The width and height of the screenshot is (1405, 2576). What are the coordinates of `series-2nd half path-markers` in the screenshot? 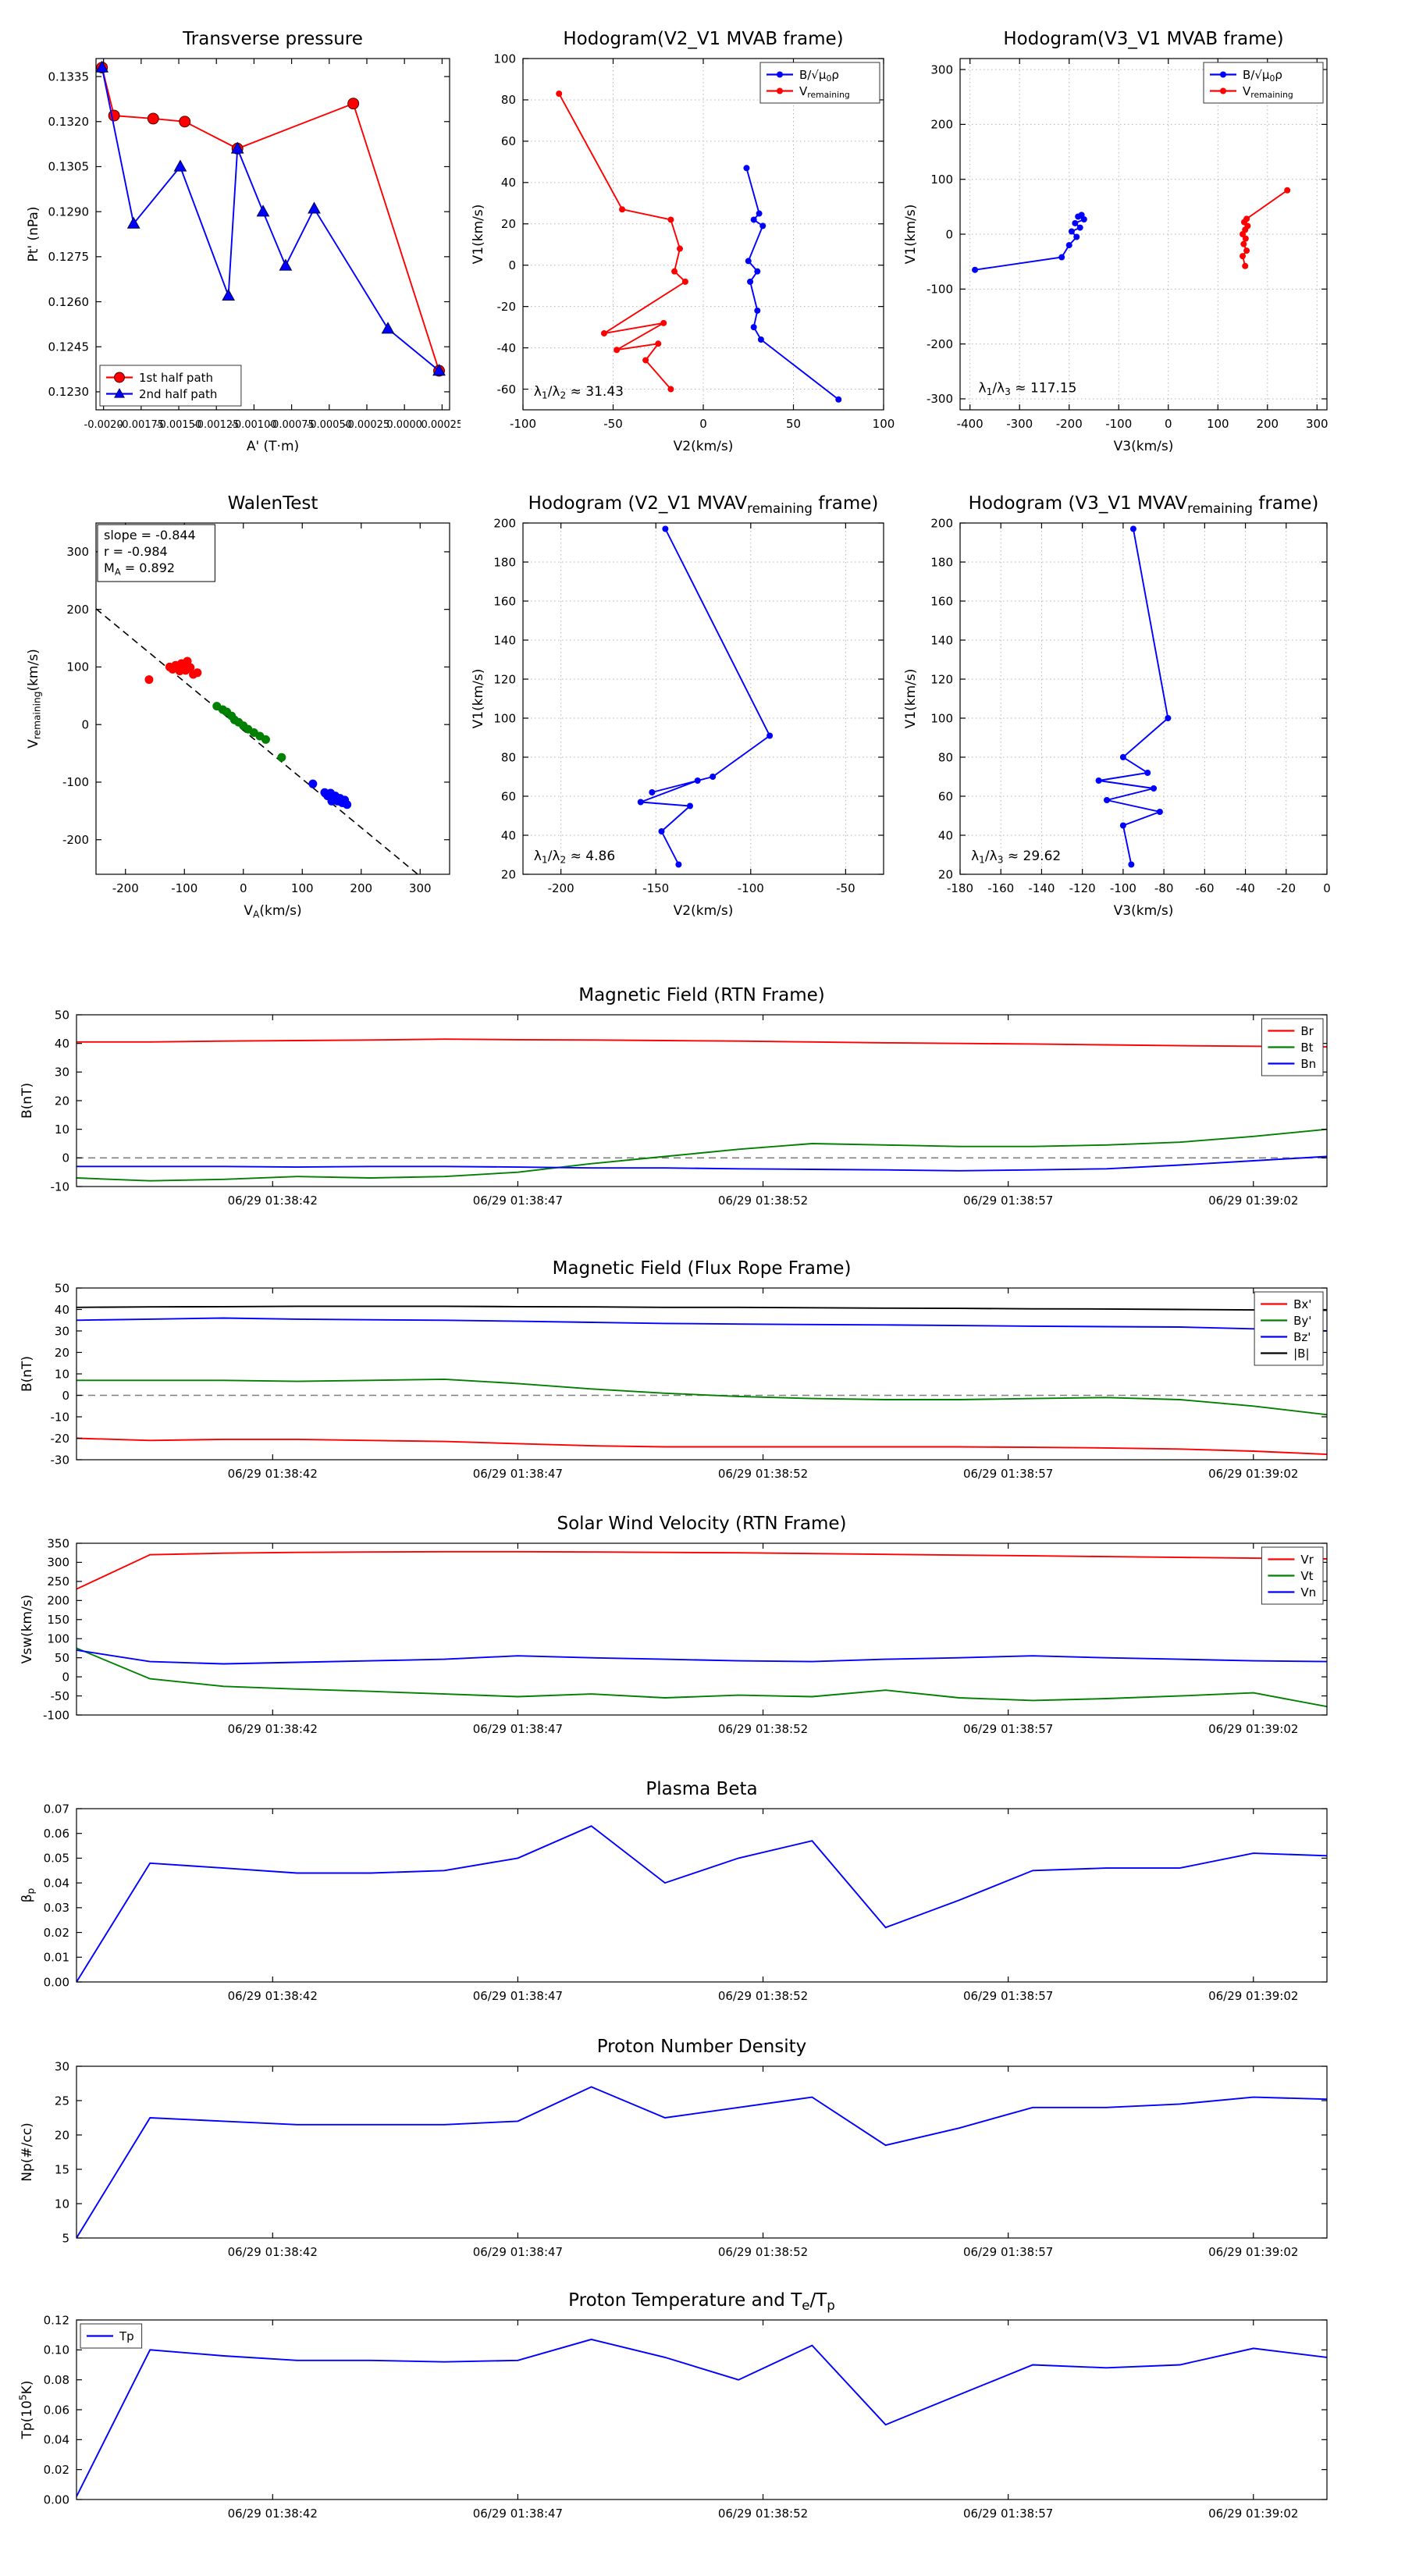 It's located at (271, 218).